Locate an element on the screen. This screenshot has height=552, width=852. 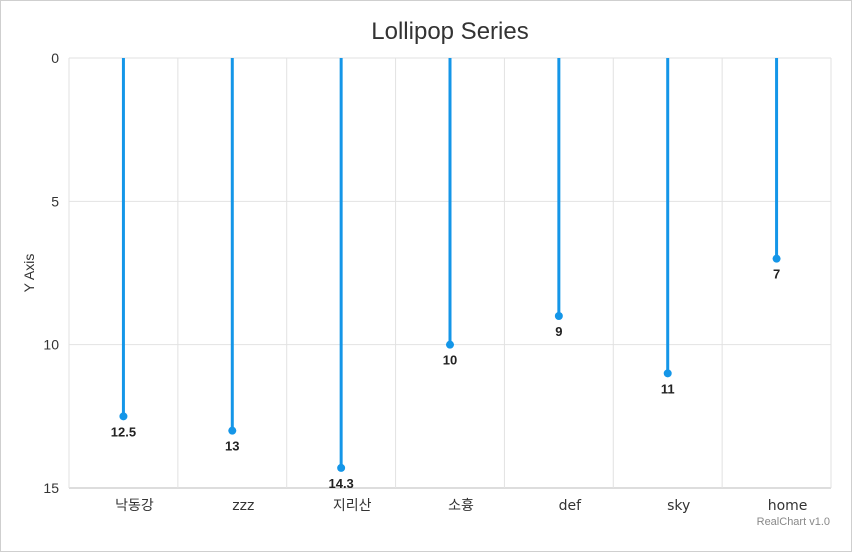
x-category-labels: 낙동강 zzz 지리산 소흉 def sky home is located at coordinates (461, 506).